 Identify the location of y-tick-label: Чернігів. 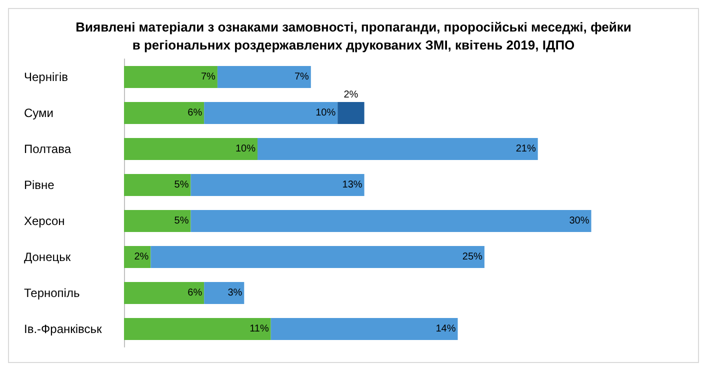
(46, 77).